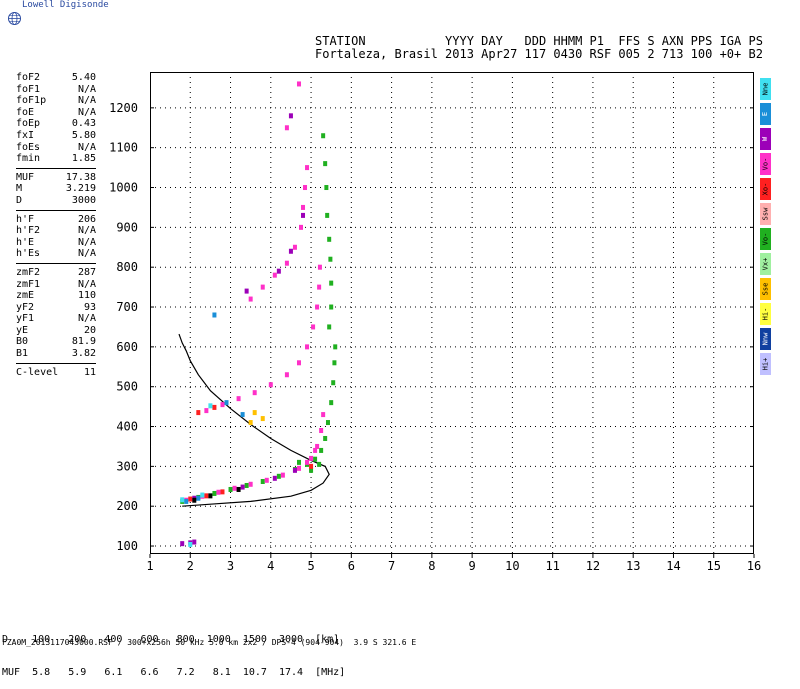  What do you see at coordinates (22, 342) in the screenshot?
I see `param-name: B0` at bounding box center [22, 342].